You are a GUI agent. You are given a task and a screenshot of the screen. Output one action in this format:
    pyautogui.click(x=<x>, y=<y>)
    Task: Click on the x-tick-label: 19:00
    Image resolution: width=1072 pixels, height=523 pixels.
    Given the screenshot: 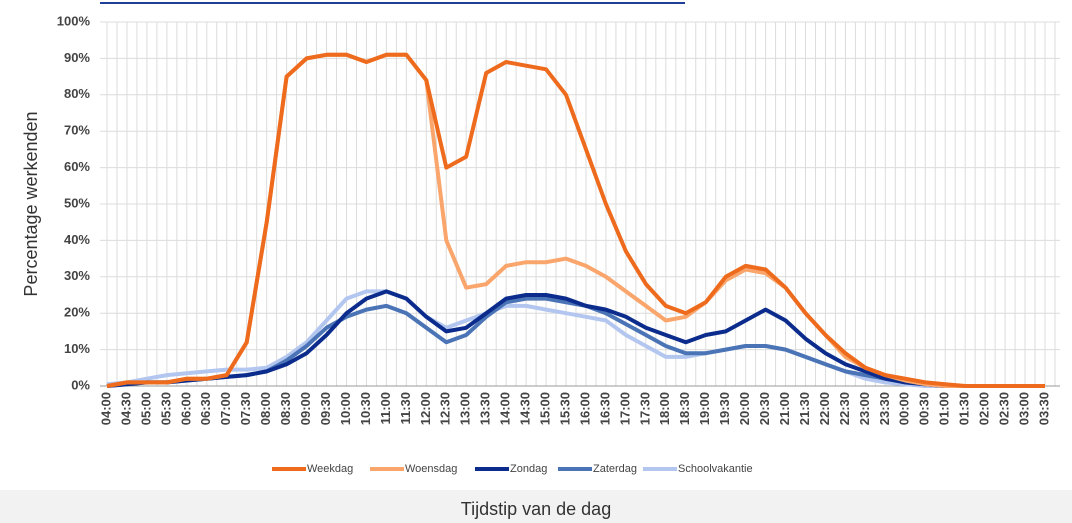 What is the action you would take?
    pyautogui.click(x=704, y=408)
    